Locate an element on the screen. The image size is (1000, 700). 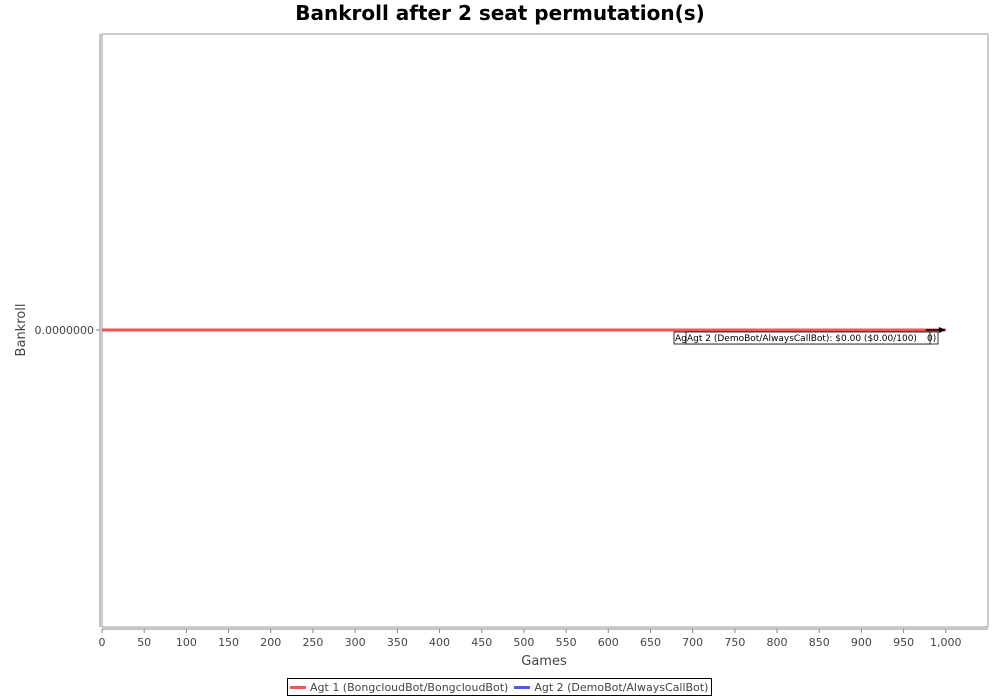
annotation-box-overlap is located at coordinates (808, 338).